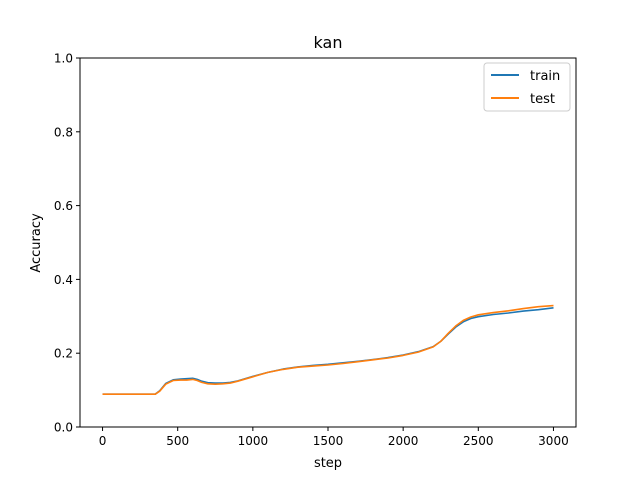 This screenshot has height=480, width=640. What do you see at coordinates (177, 441) in the screenshot?
I see `x-tick-label: 500` at bounding box center [177, 441].